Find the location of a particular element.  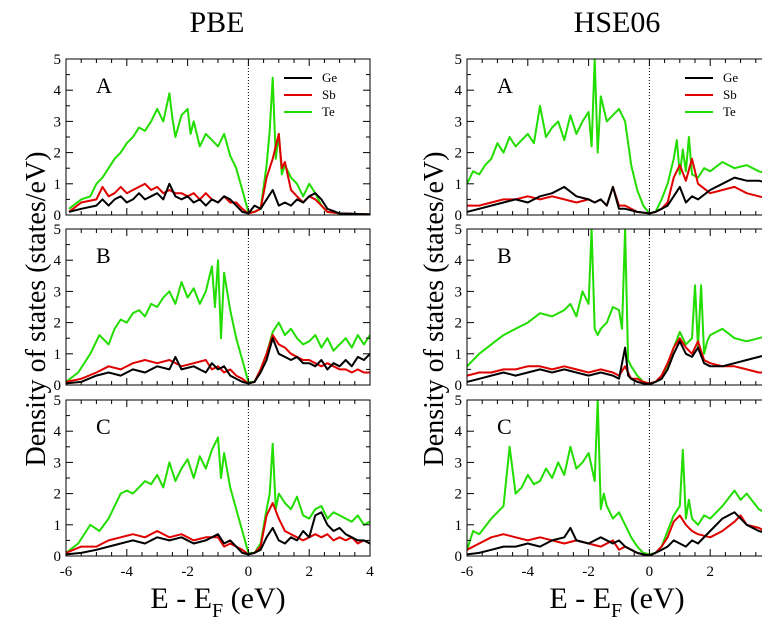

y-axis-label-left: Density of states (states/eV) is located at coordinates (36, 309).